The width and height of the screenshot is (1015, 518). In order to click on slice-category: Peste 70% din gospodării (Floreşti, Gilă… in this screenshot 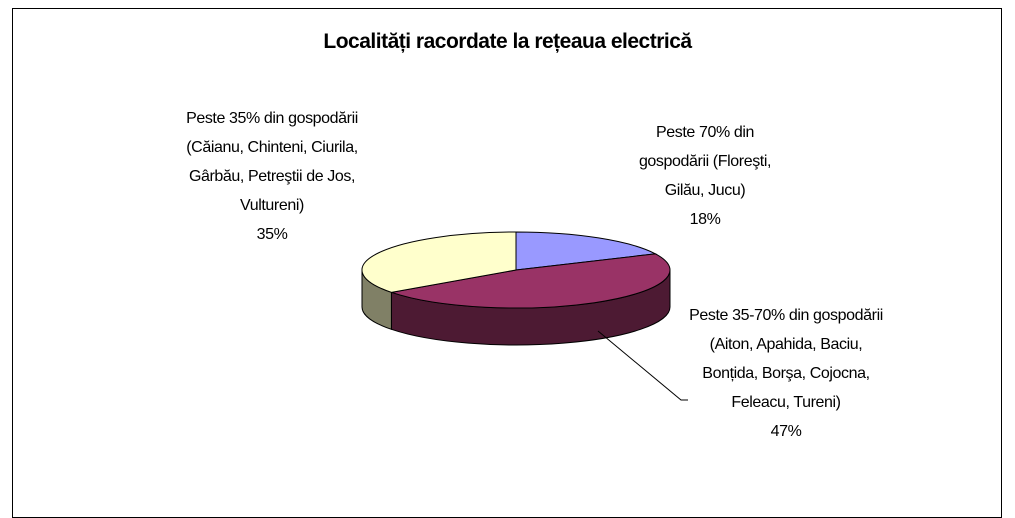, I will do `click(705, 161)`.